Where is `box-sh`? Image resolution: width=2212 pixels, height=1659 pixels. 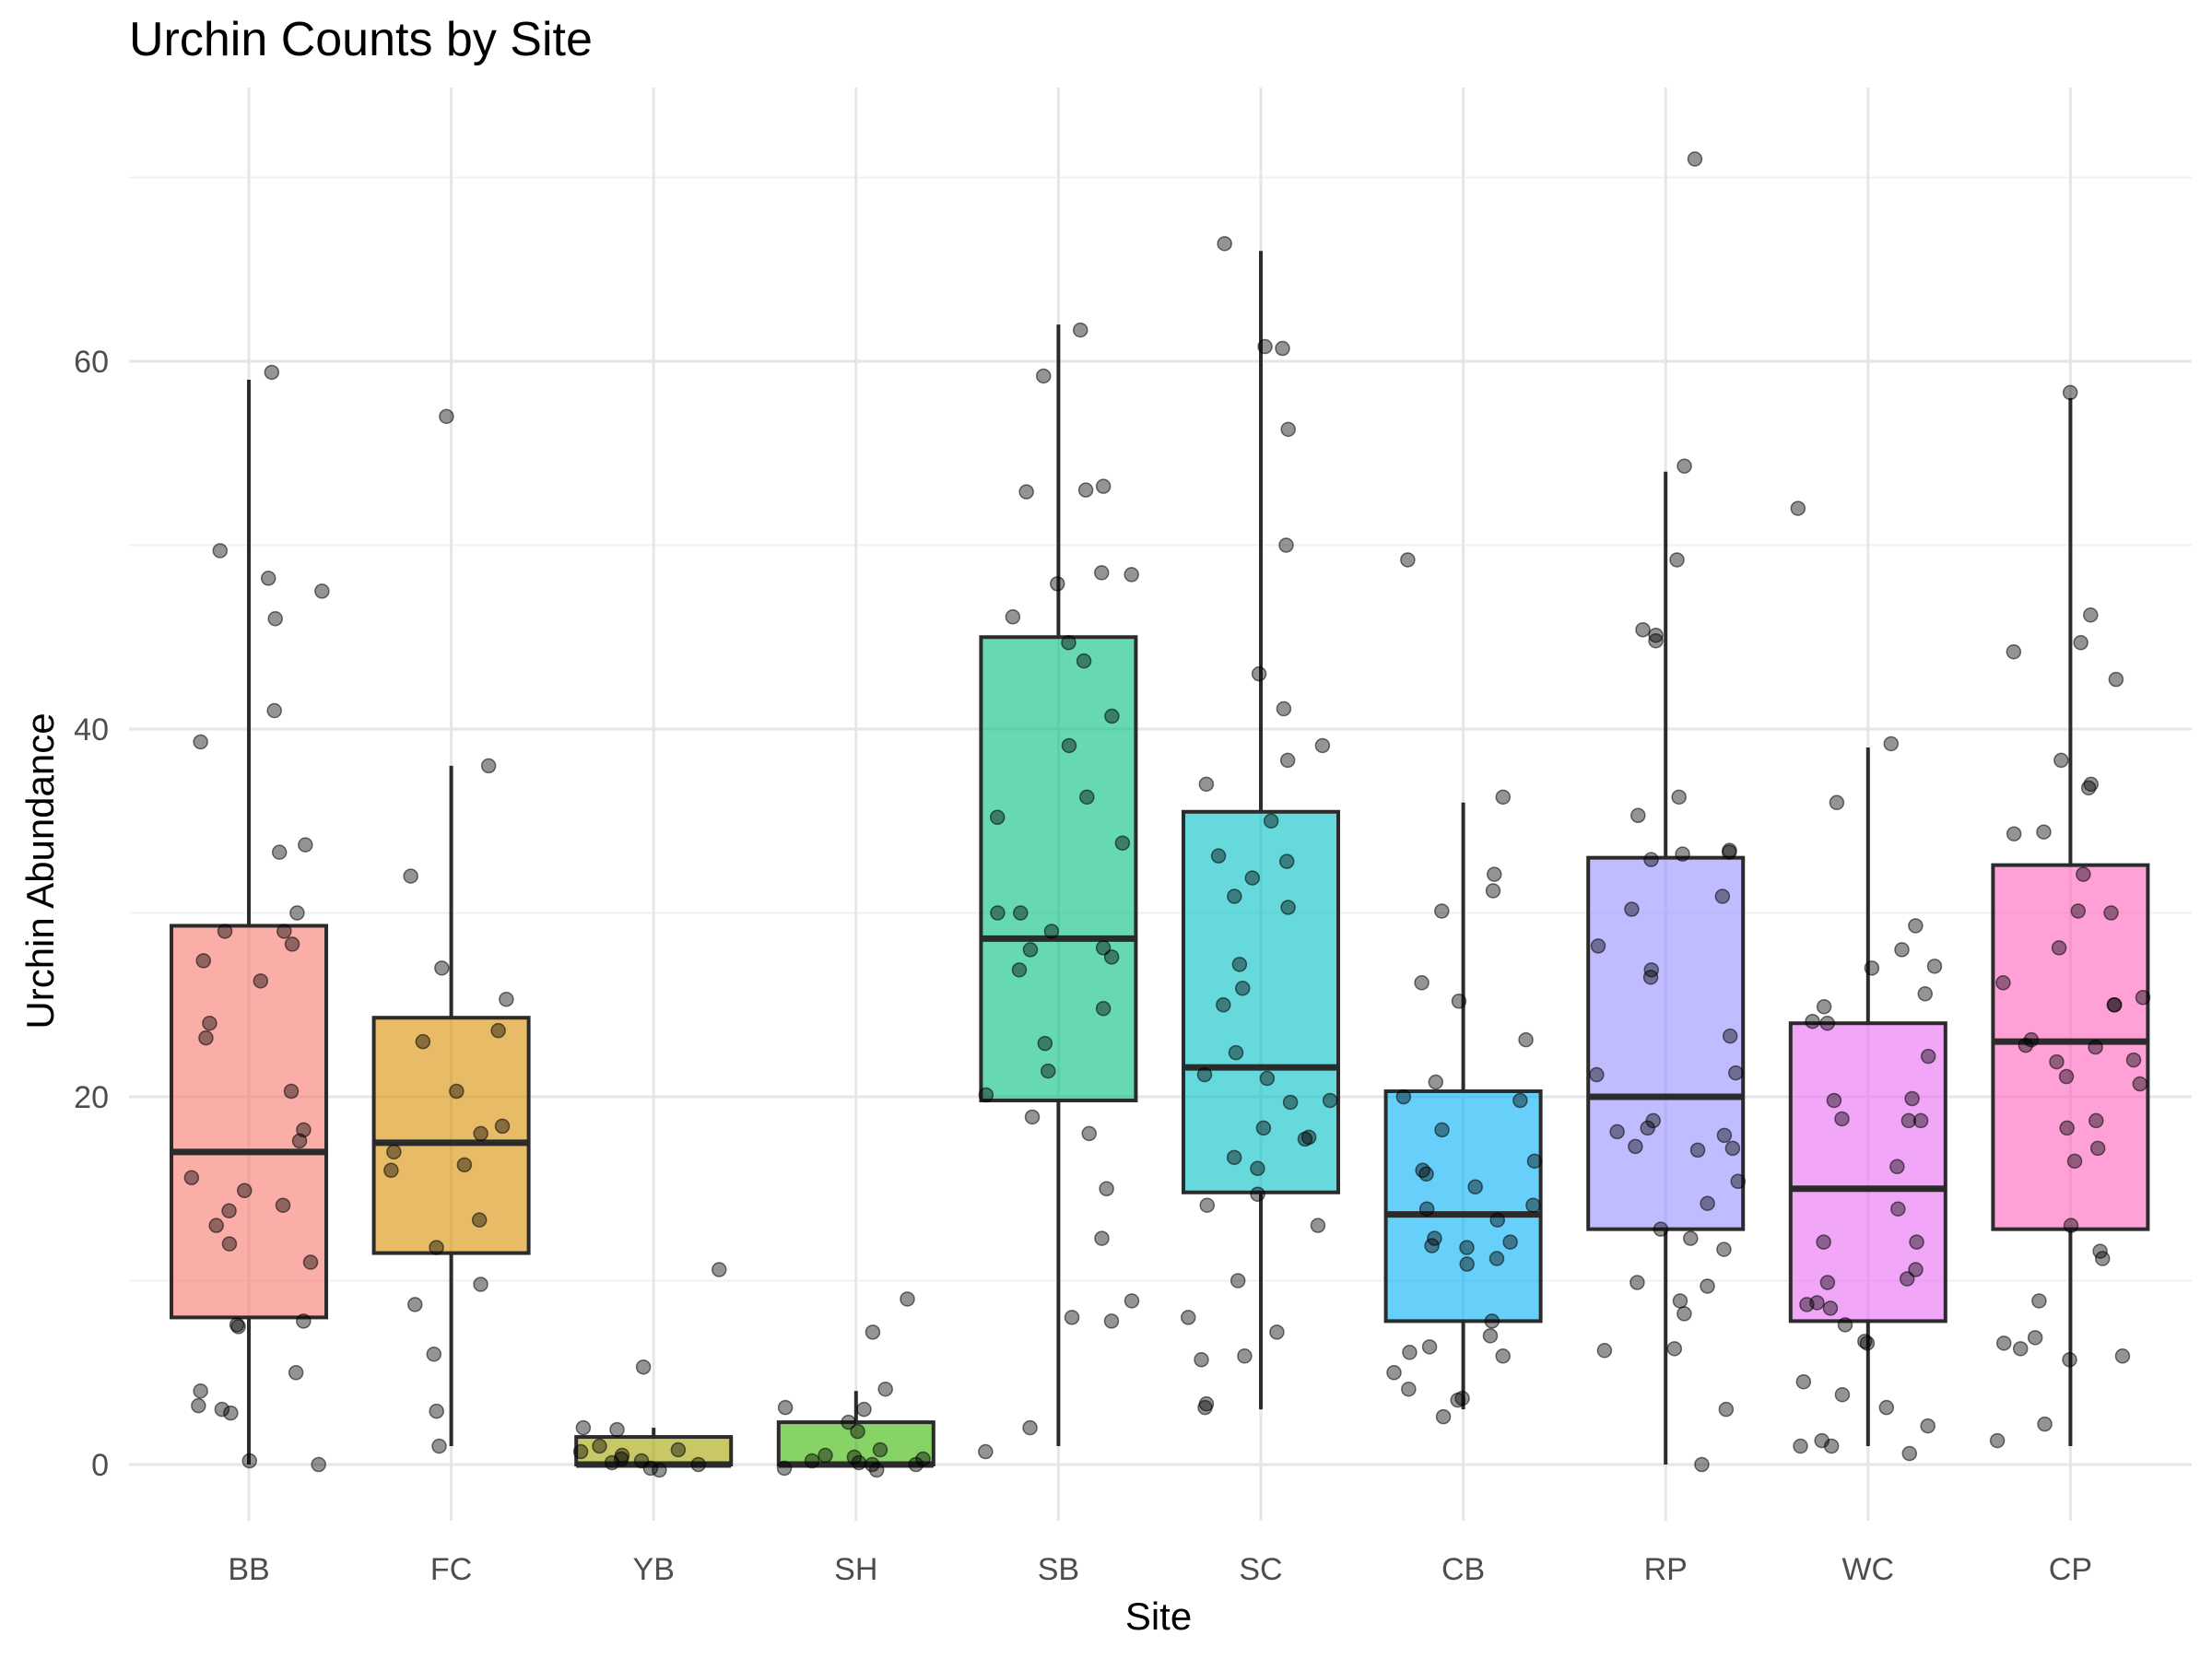
box-sh is located at coordinates (855, 1443).